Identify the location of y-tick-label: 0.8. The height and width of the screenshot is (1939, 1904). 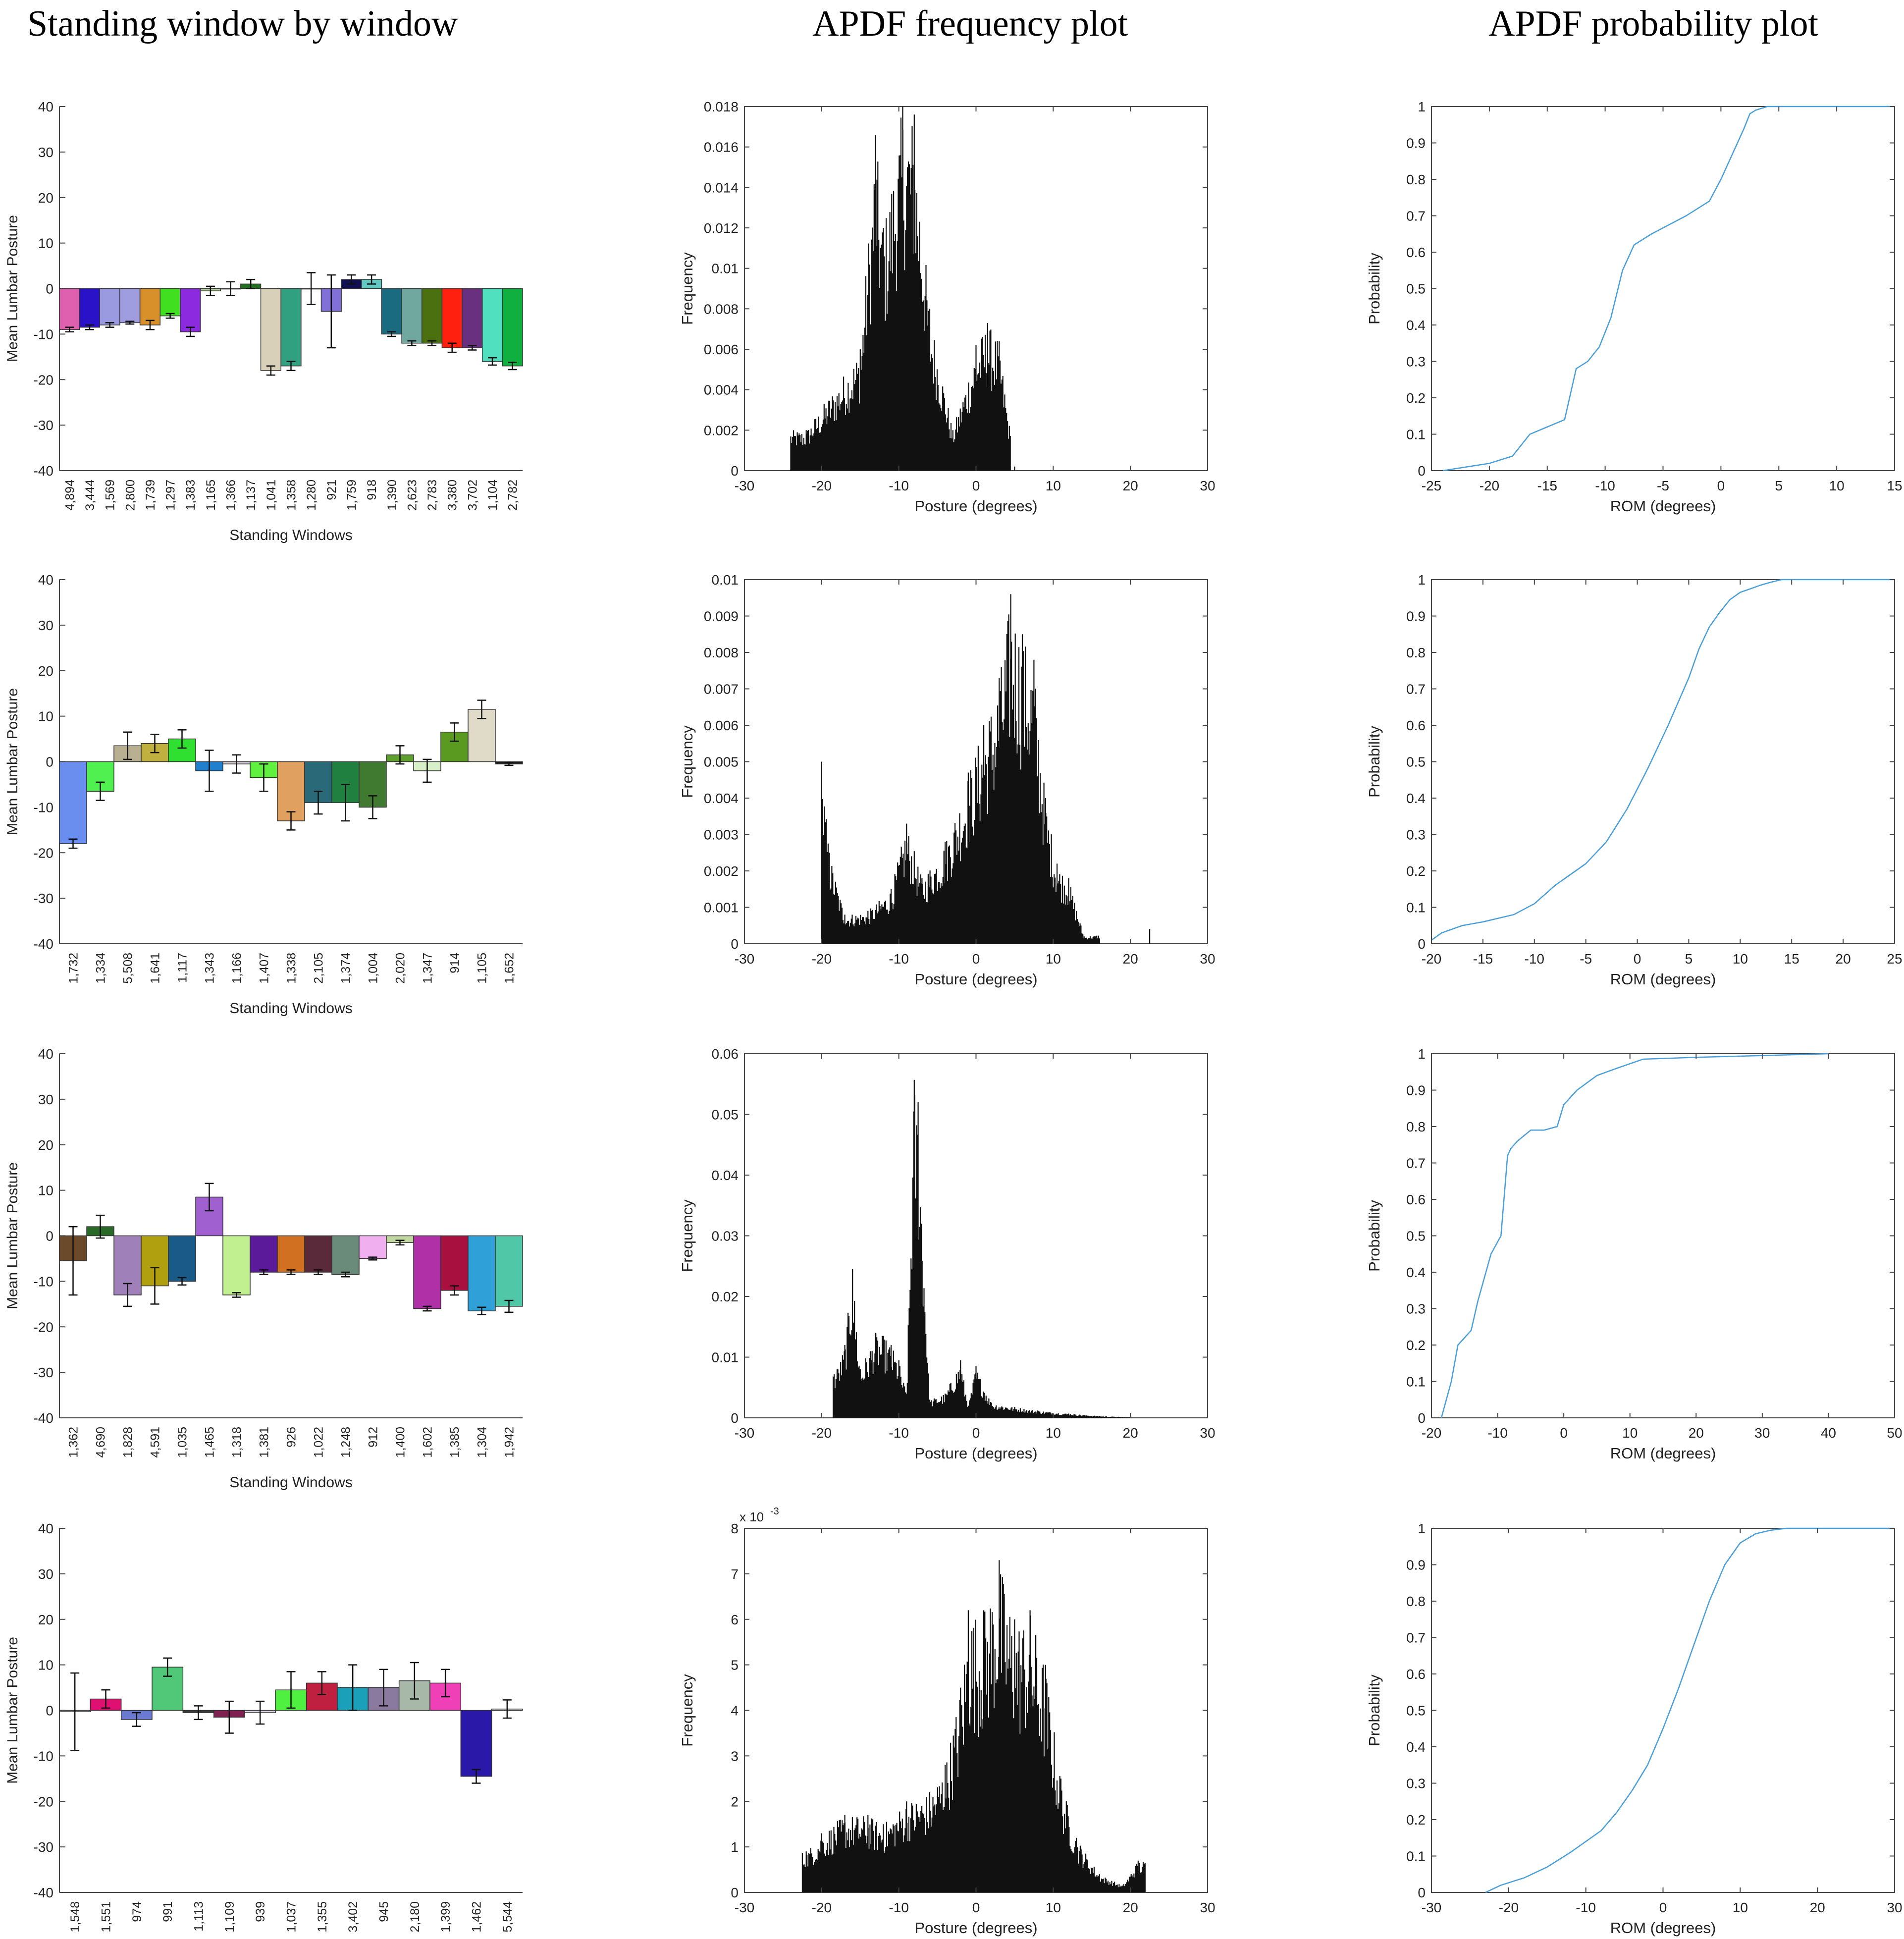
(1416, 652).